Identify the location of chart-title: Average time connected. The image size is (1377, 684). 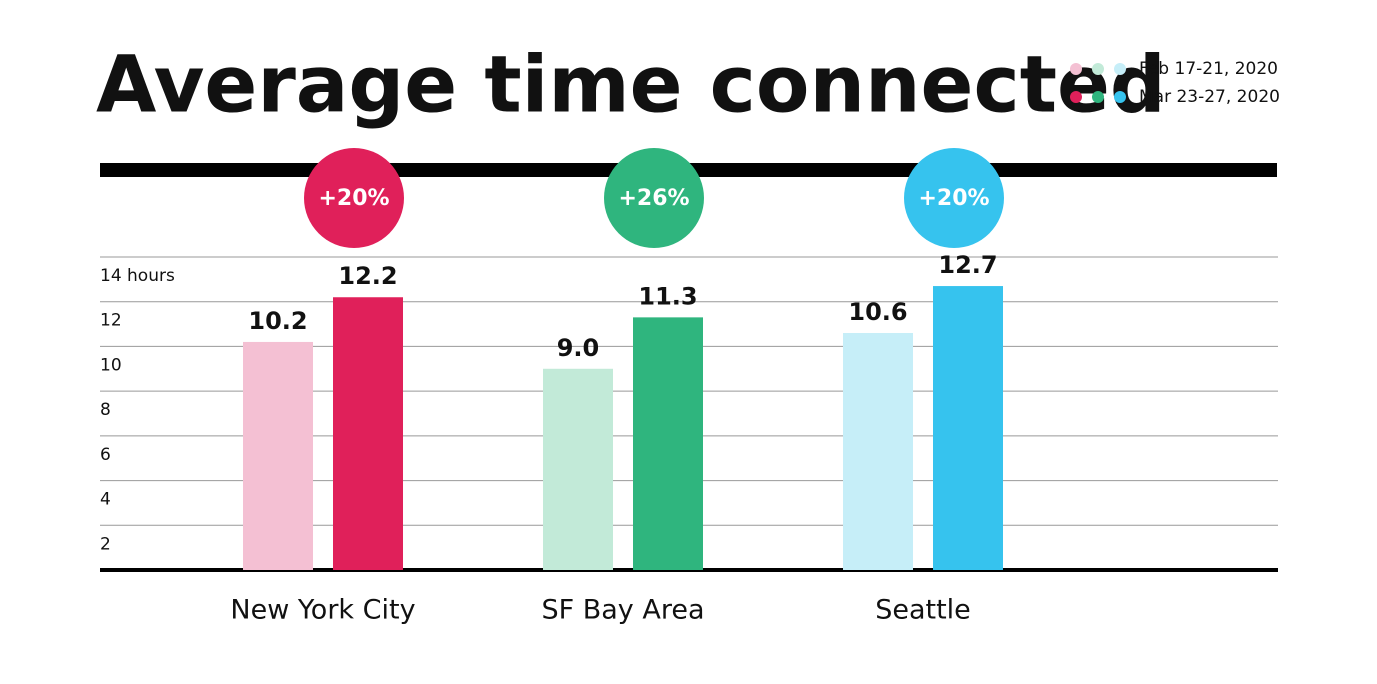
(631, 85).